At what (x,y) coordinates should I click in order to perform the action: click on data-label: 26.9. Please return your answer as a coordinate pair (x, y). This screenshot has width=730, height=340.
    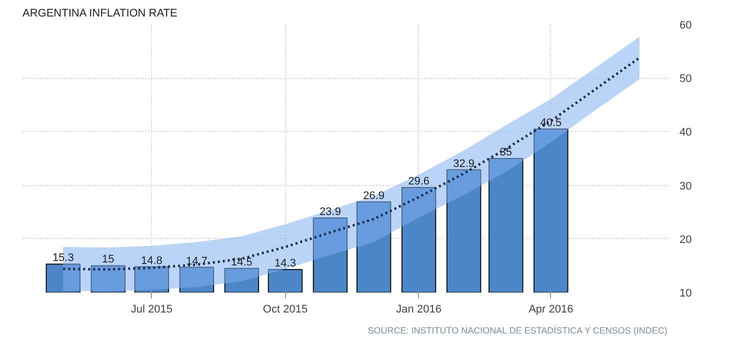
    Looking at the image, I should click on (374, 196).